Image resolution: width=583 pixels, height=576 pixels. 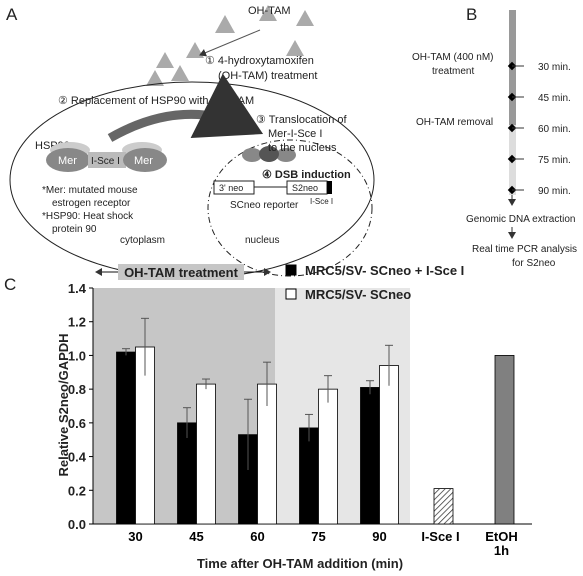 I want to click on panel-letter: B, so click(x=471, y=14).